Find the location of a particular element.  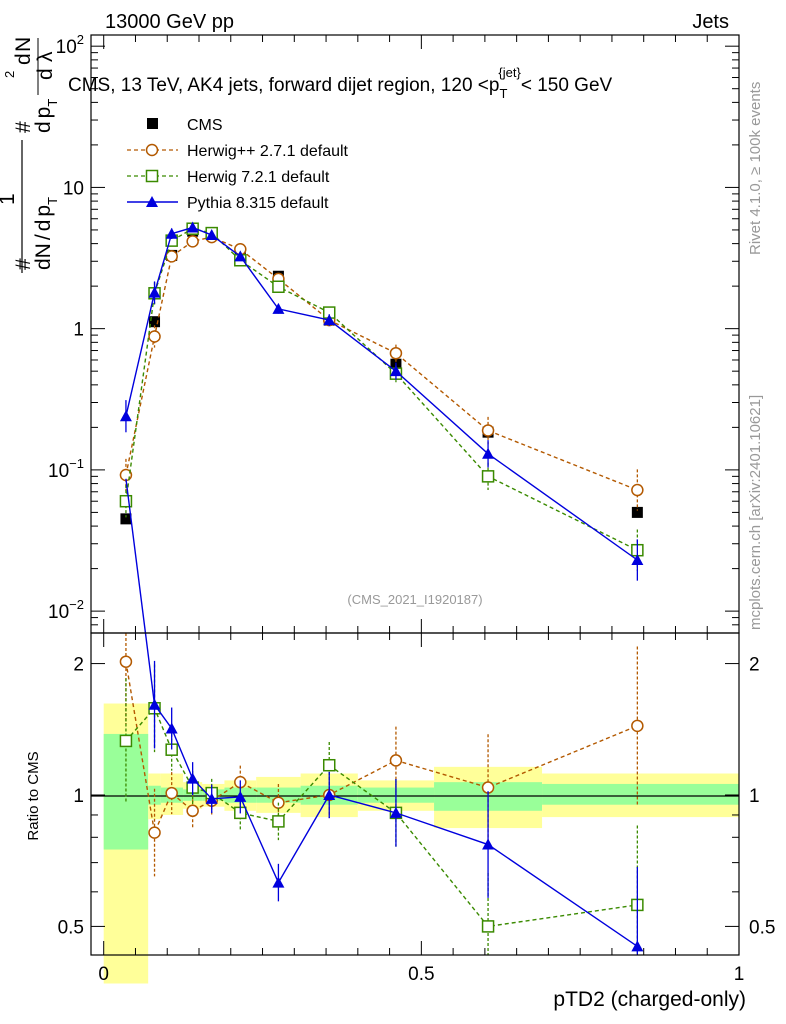

mcplots-label: mcplots.cern.ch [arXiv:2401.10621] is located at coordinates (755, 512).